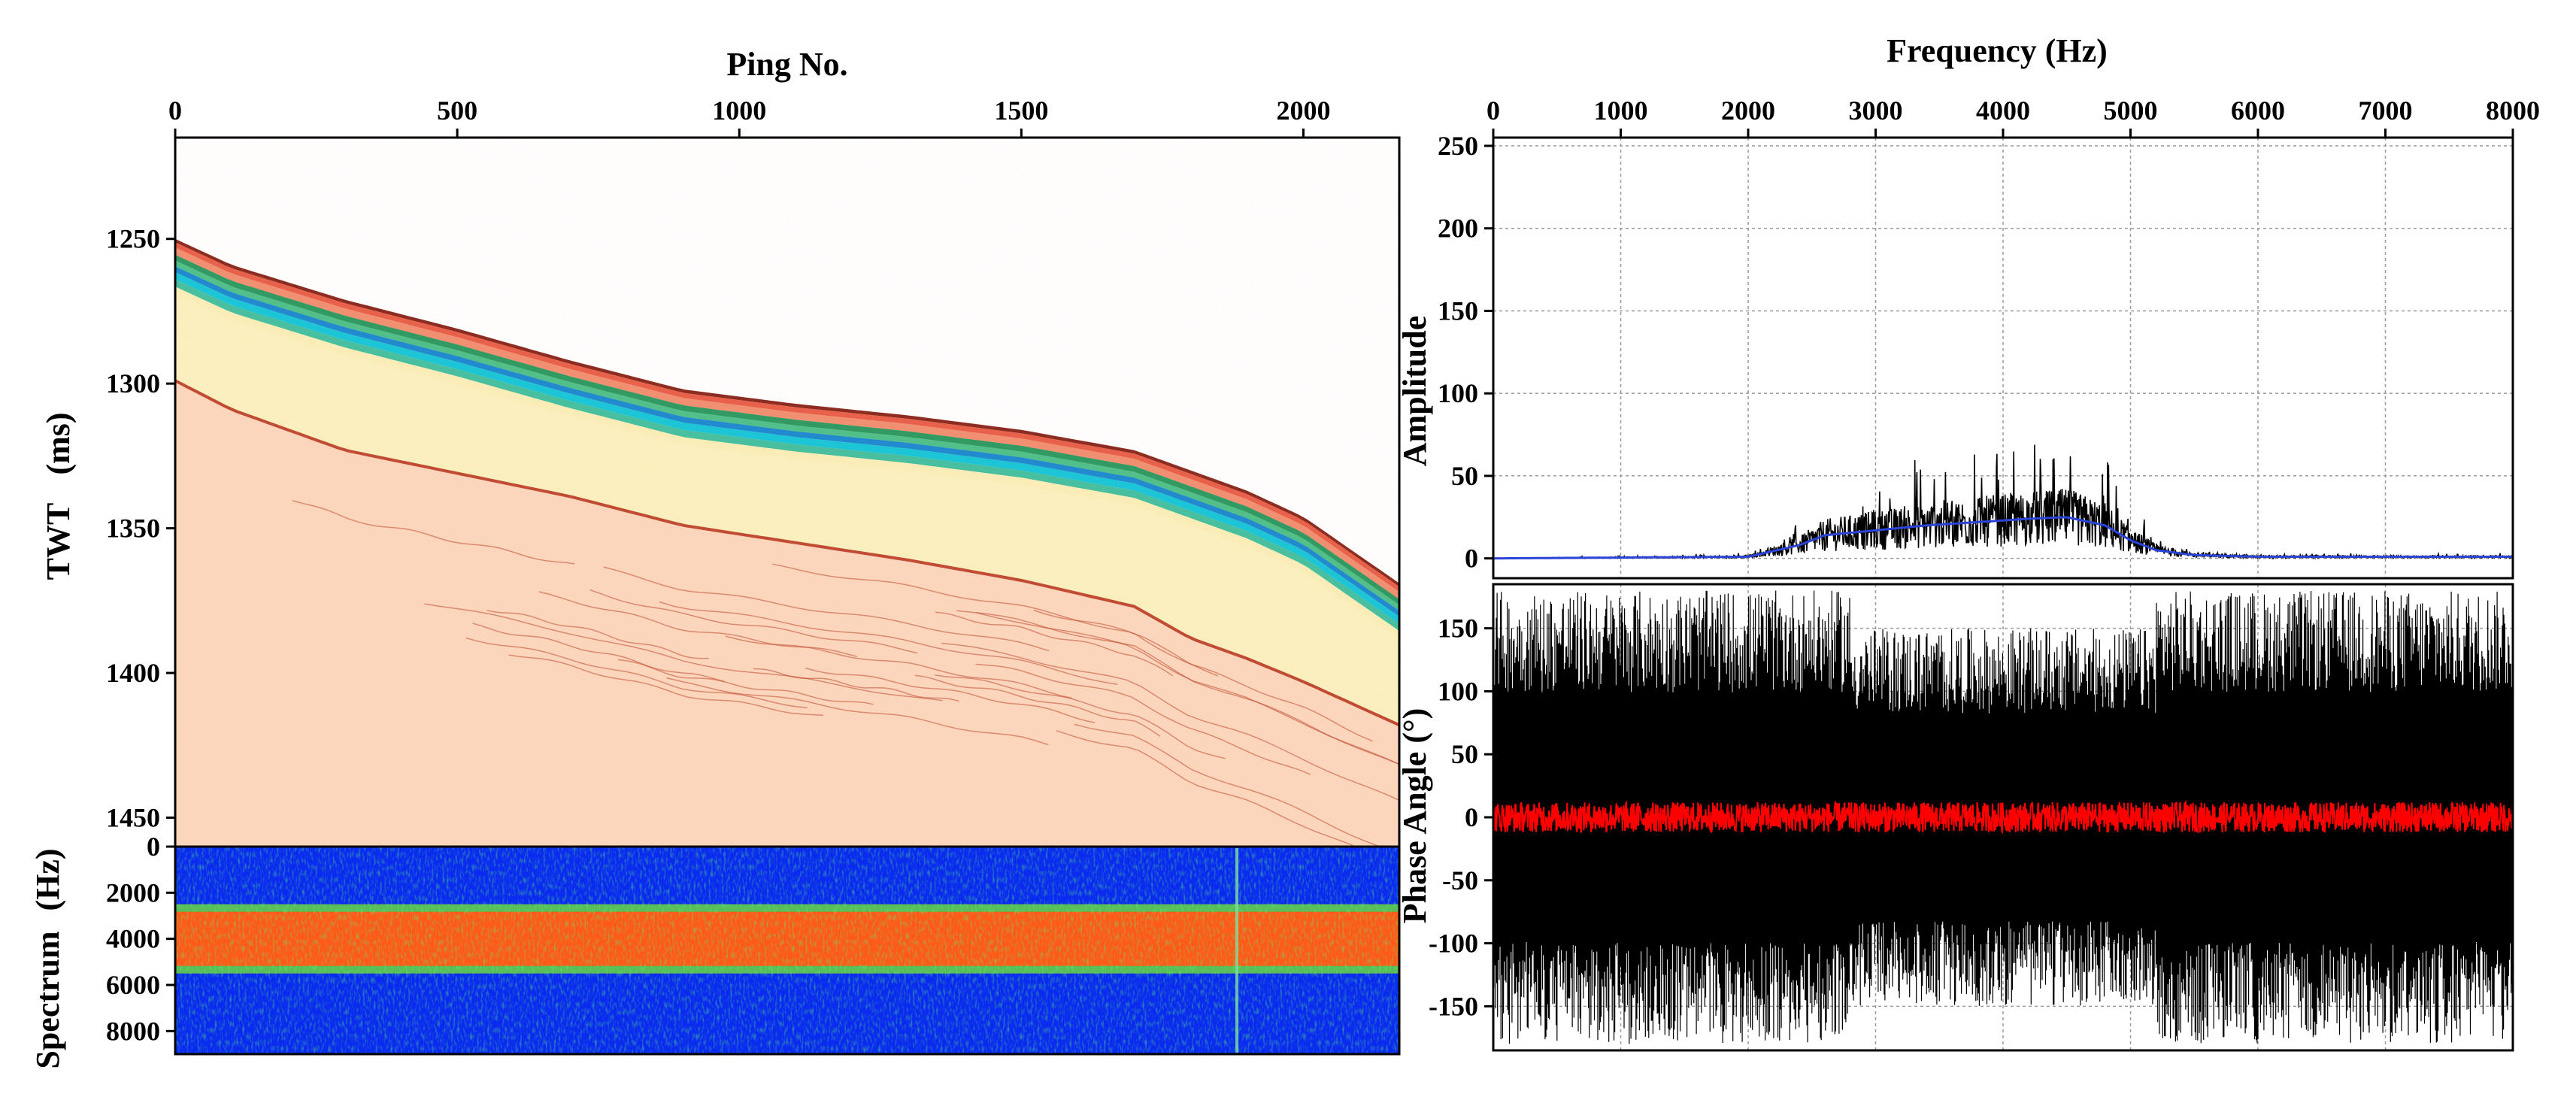 Image resolution: width=2576 pixels, height=1103 pixels. What do you see at coordinates (1471, 817) in the screenshot?
I see `phase-y-tick-label: 0` at bounding box center [1471, 817].